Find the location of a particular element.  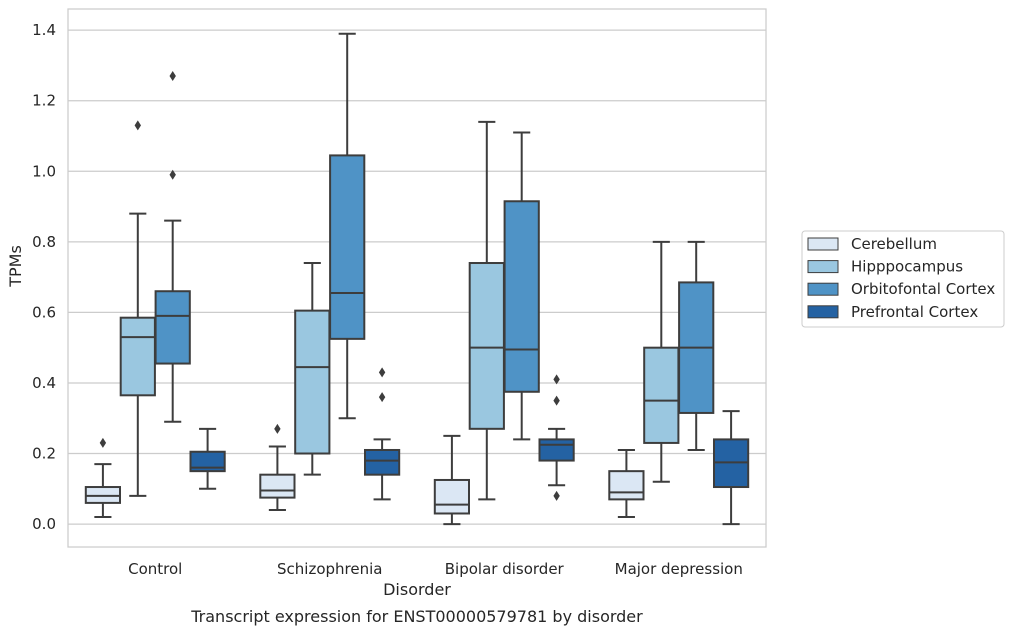

y-tick-label: 0.6 is located at coordinates (44, 312).